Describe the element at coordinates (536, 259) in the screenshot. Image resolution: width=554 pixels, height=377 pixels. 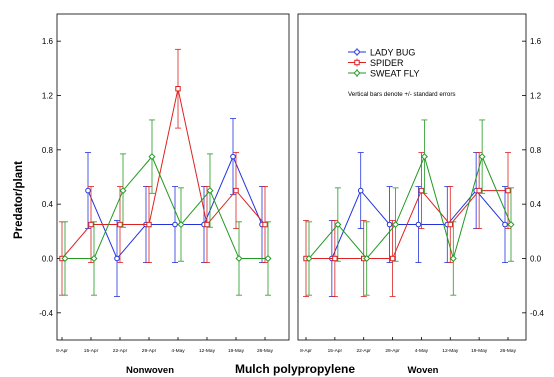
I see `y-tick-label-right: 0.0` at that location.